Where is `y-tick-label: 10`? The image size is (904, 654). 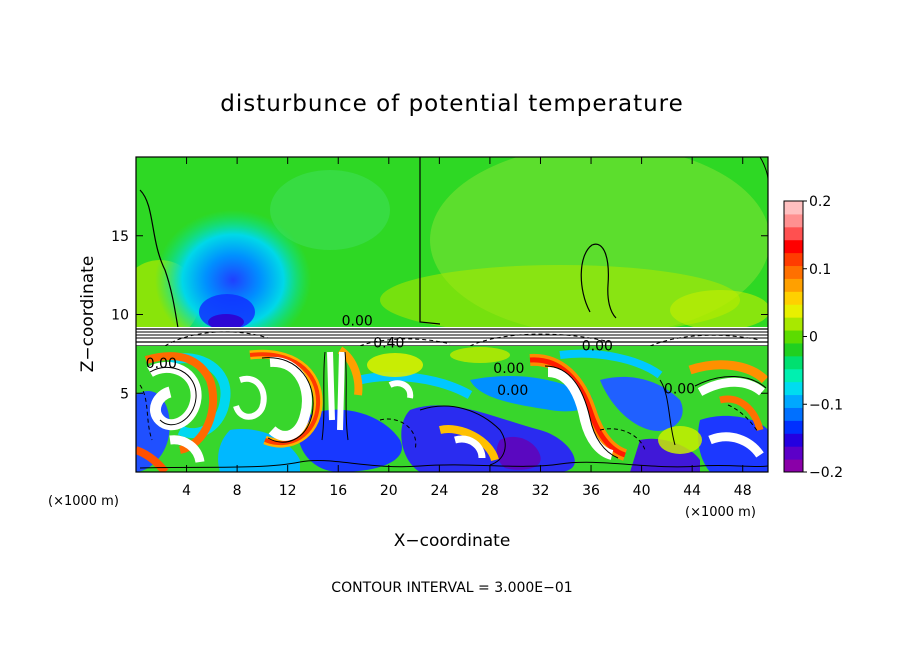
y-tick-label: 10 is located at coordinates (120, 316).